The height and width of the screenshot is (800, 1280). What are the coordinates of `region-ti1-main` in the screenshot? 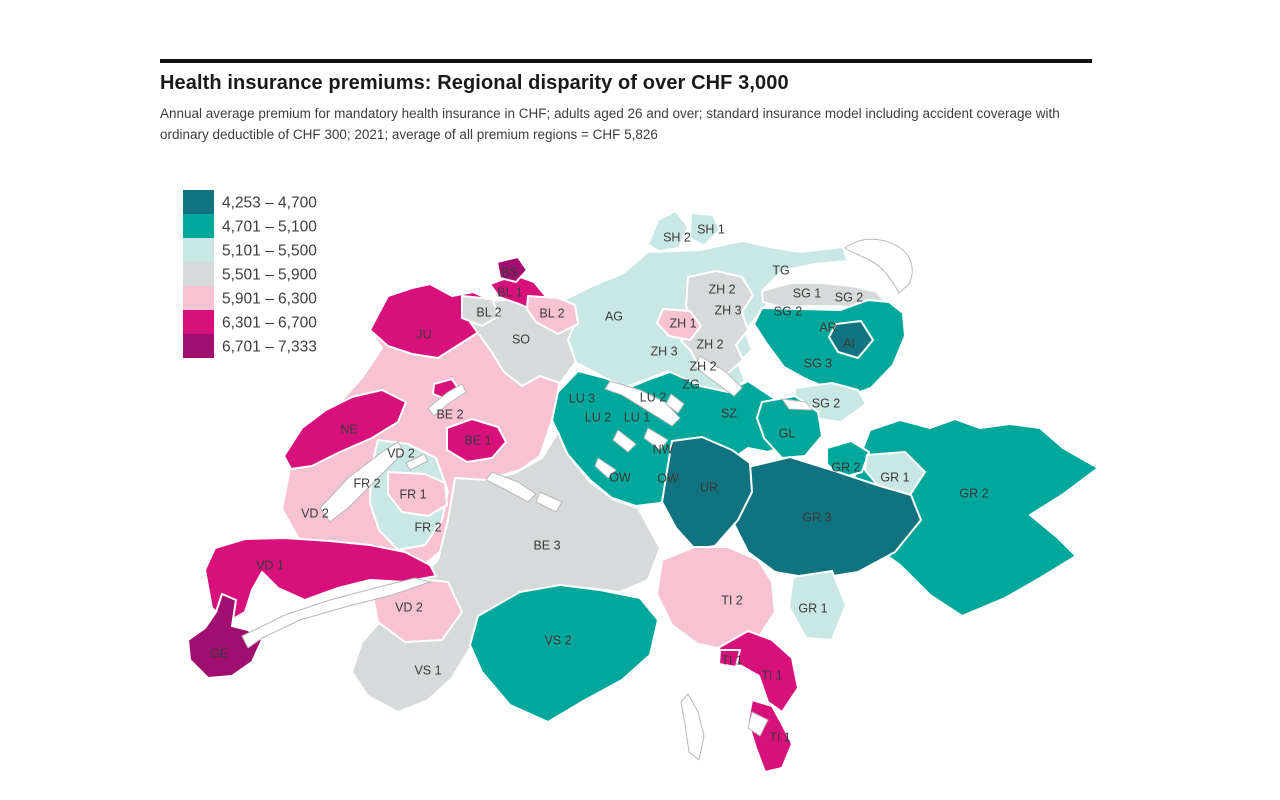 It's located at (758, 671).